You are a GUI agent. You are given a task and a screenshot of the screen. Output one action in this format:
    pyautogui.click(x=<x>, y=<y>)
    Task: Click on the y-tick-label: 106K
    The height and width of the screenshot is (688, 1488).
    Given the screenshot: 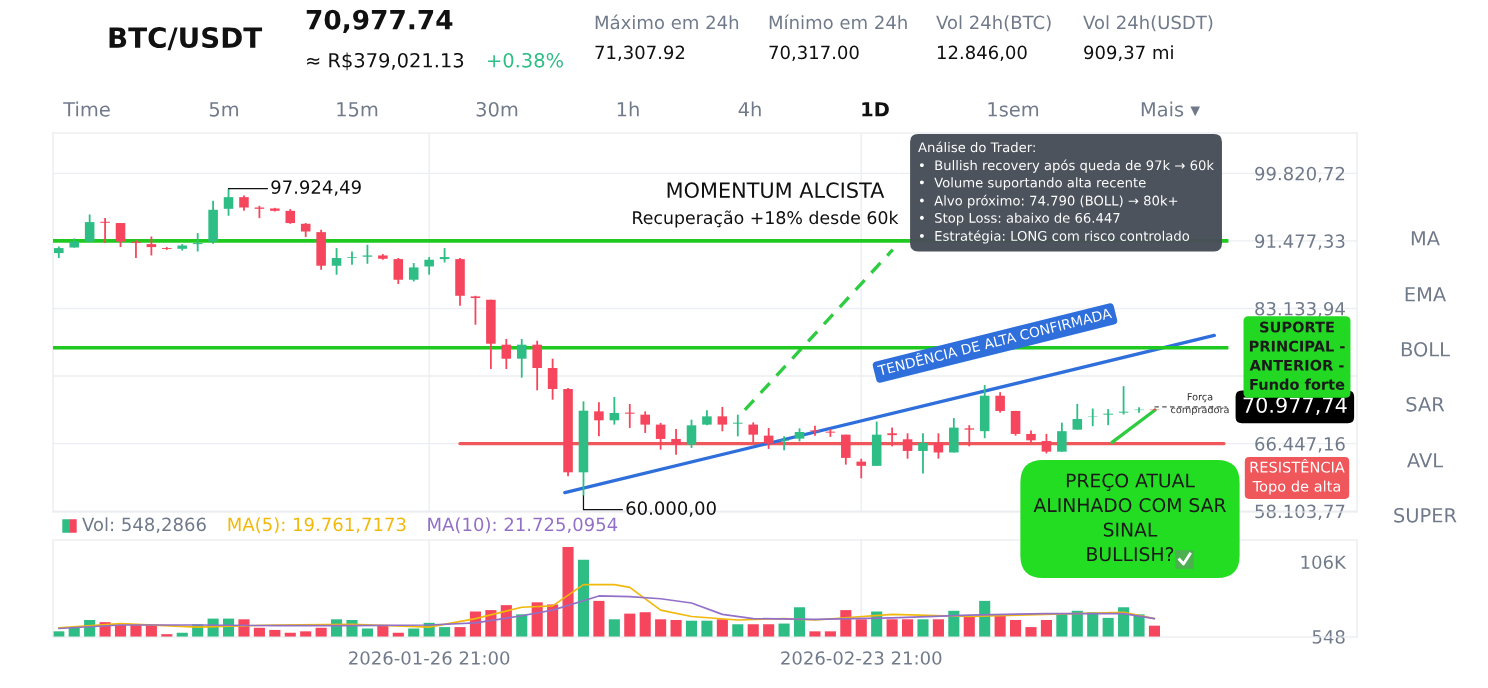 What is the action you would take?
    pyautogui.click(x=1324, y=562)
    